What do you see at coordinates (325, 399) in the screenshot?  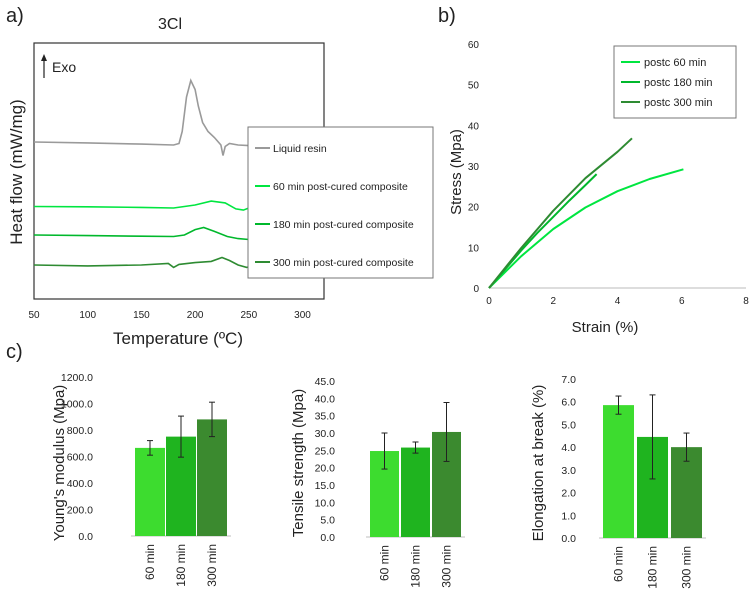 I see `bar-y-tick: 40.0` at bounding box center [325, 399].